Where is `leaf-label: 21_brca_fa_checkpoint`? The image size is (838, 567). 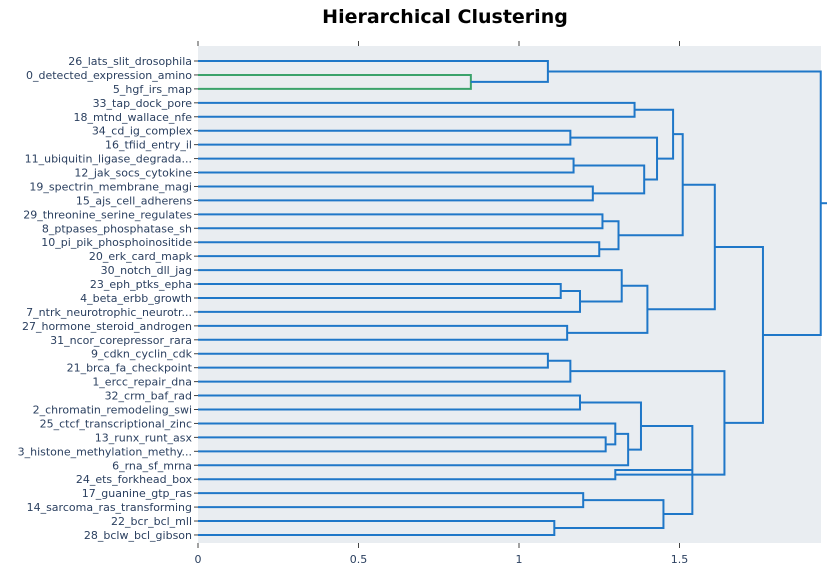
leaf-label: 21_brca_fa_checkpoint is located at coordinates (130, 368).